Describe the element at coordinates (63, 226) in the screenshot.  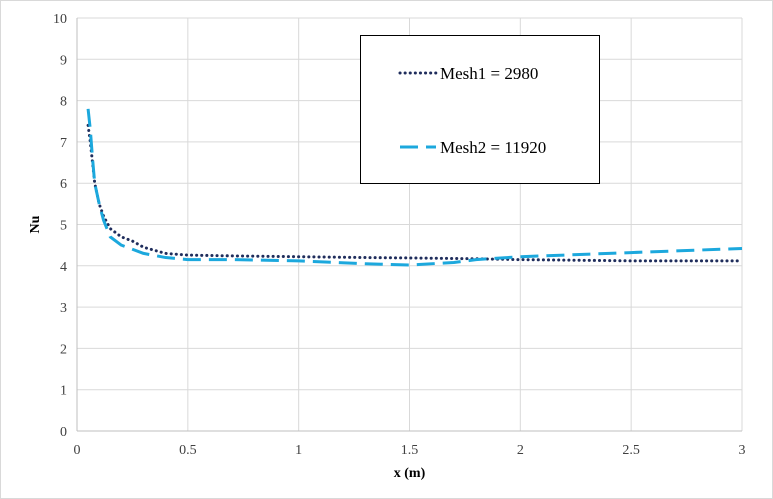
I see `y-tick-label: 5` at that location.